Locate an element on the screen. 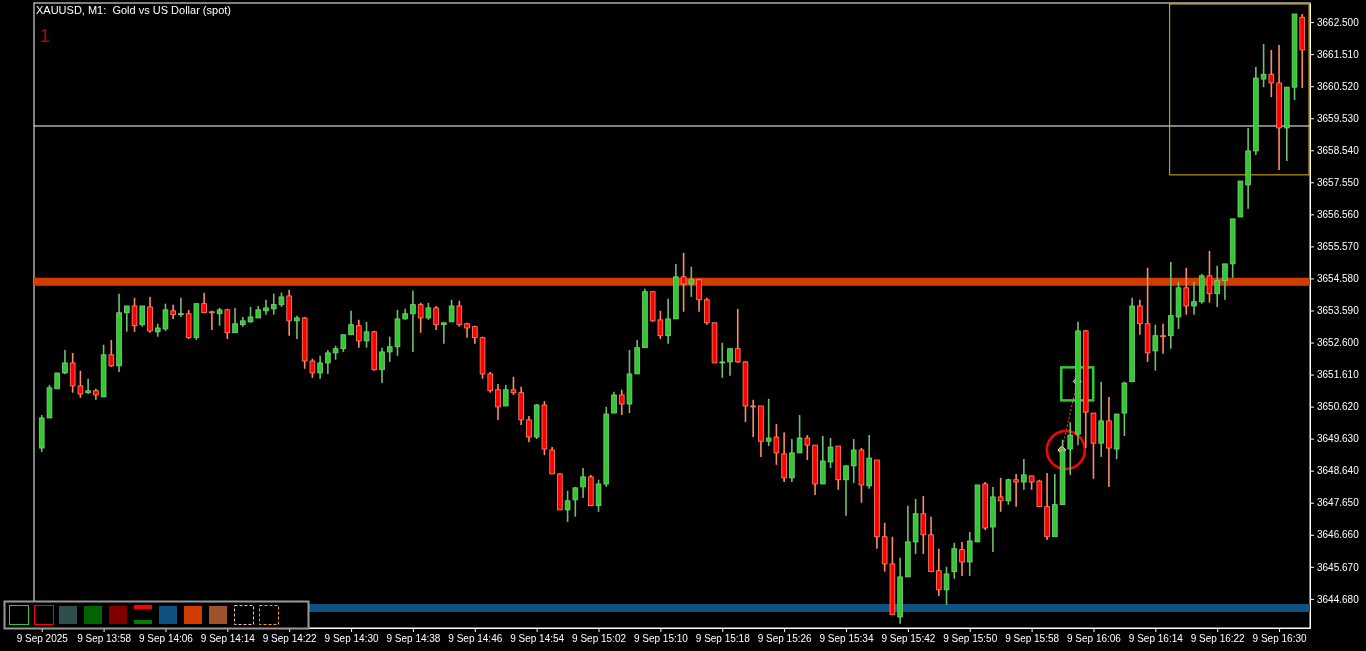 The height and width of the screenshot is (651, 1366). x-tick-label: 9 Sep 15:18 is located at coordinates (723, 639).